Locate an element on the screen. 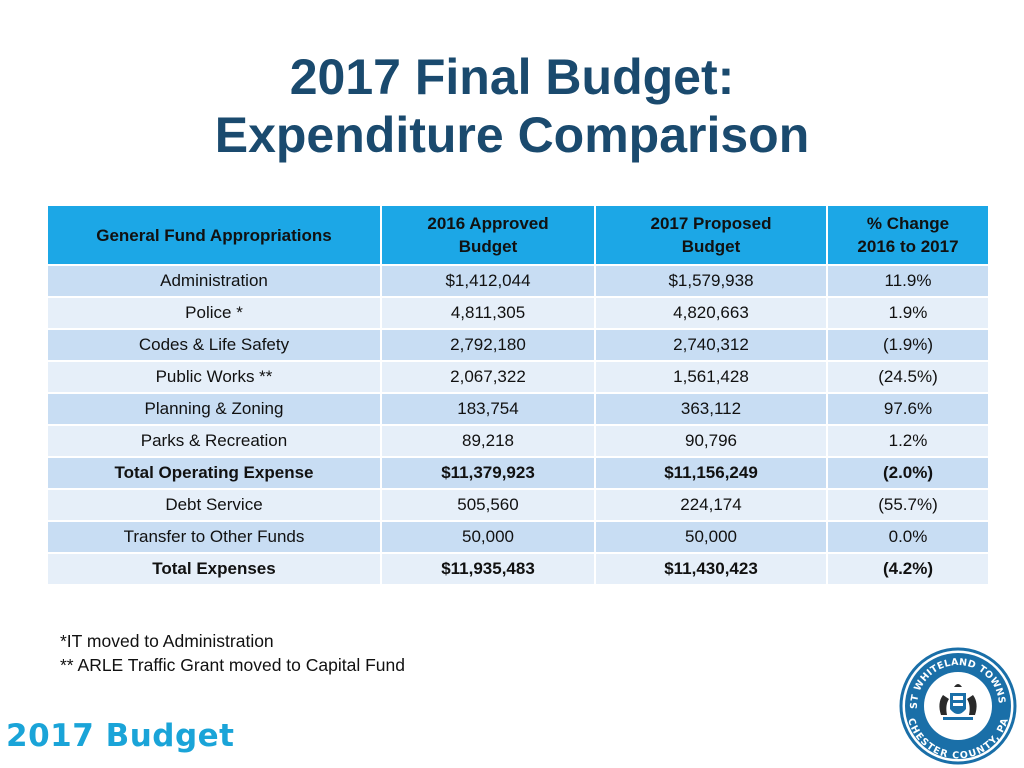 The width and height of the screenshot is (1024, 768). header-2016-budget: 2016 Approved Budget is located at coordinates (488, 235).